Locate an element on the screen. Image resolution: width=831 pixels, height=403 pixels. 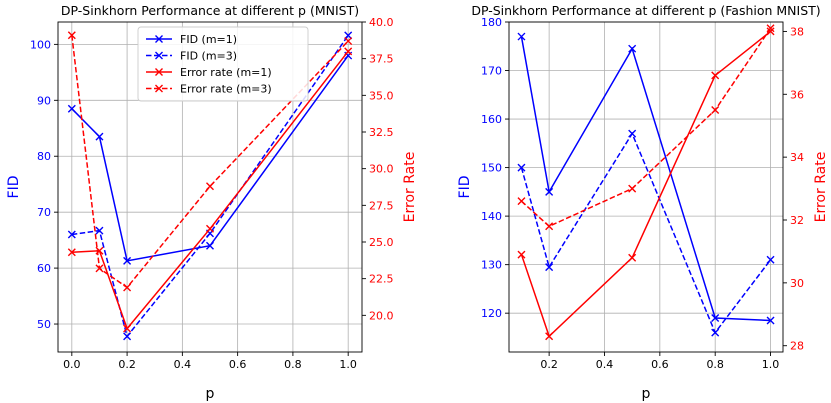
y-tick-label-left: 140 is located at coordinates (491, 216).